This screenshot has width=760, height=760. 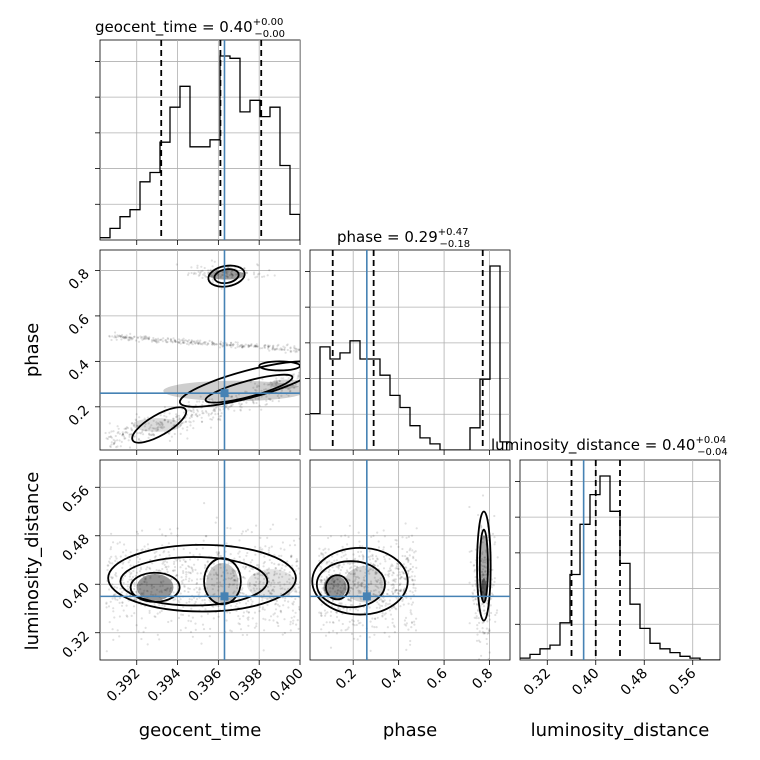 What do you see at coordinates (246, 686) in the screenshot?
I see `xtick-label-geocent-time: 0.398` at bounding box center [246, 686].